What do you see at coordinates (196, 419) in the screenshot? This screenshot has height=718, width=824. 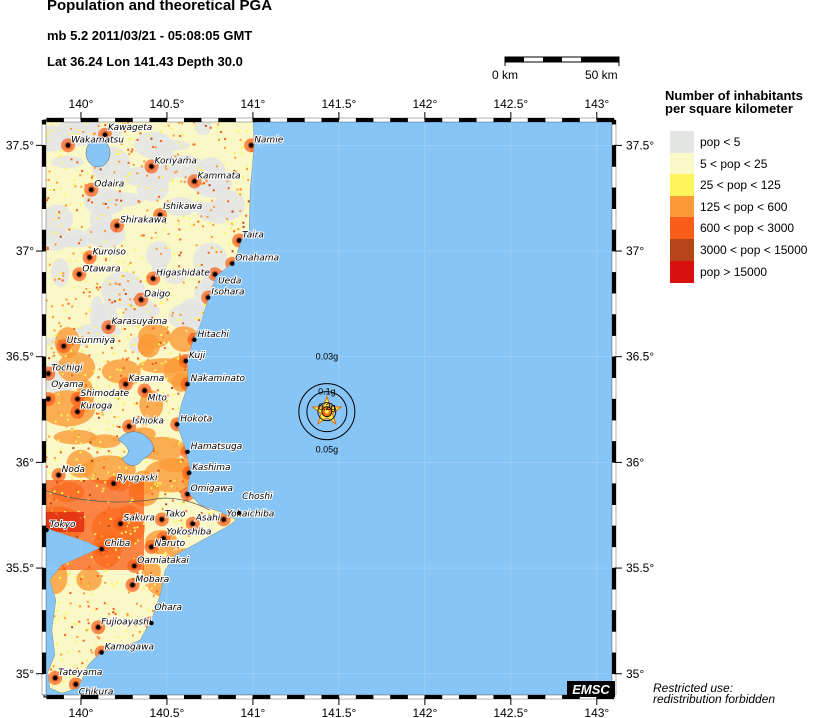 I see `city-label: Hokota` at bounding box center [196, 419].